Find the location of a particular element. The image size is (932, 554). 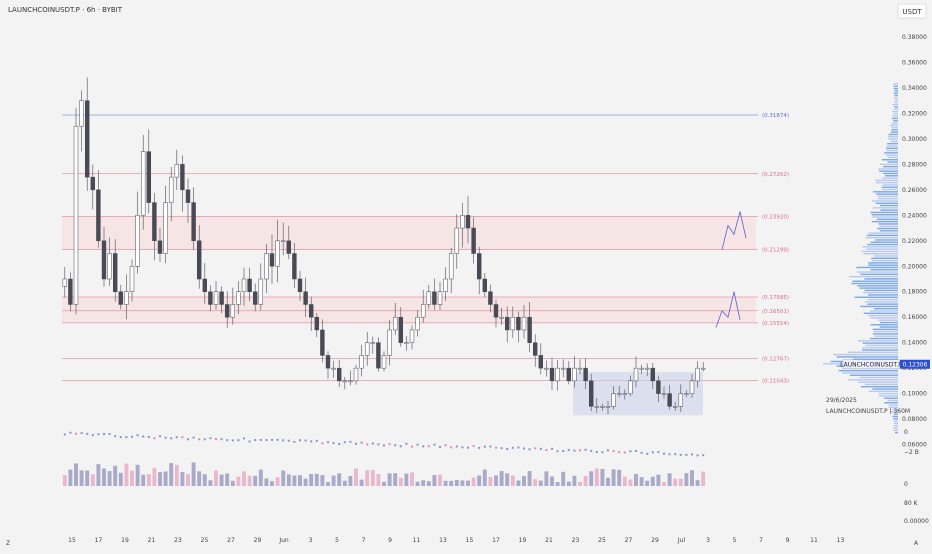

price-tick-label: 0.28000 is located at coordinates (914, 164).